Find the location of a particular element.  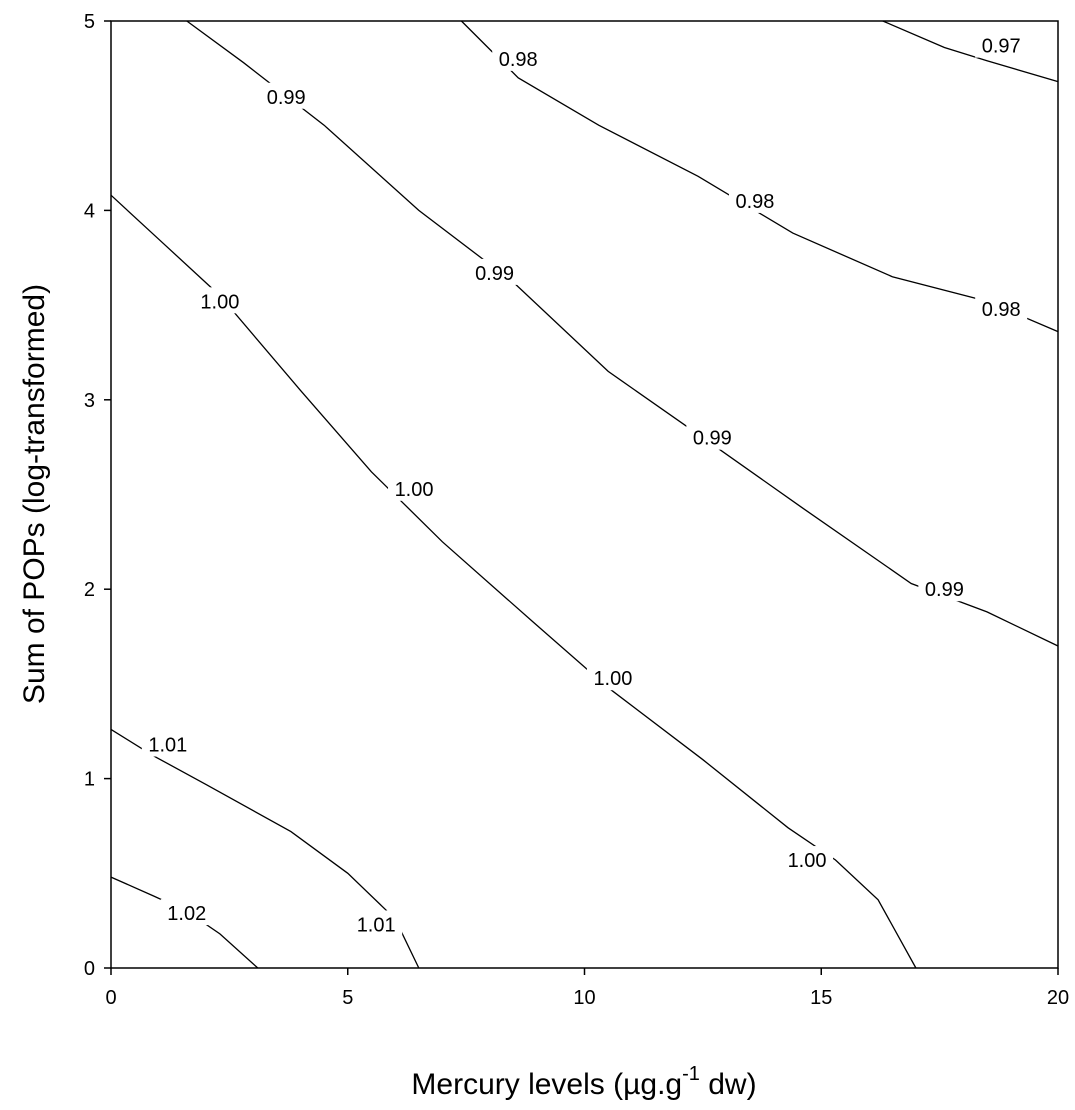

contour-label: 1.02 is located at coordinates (186, 914).